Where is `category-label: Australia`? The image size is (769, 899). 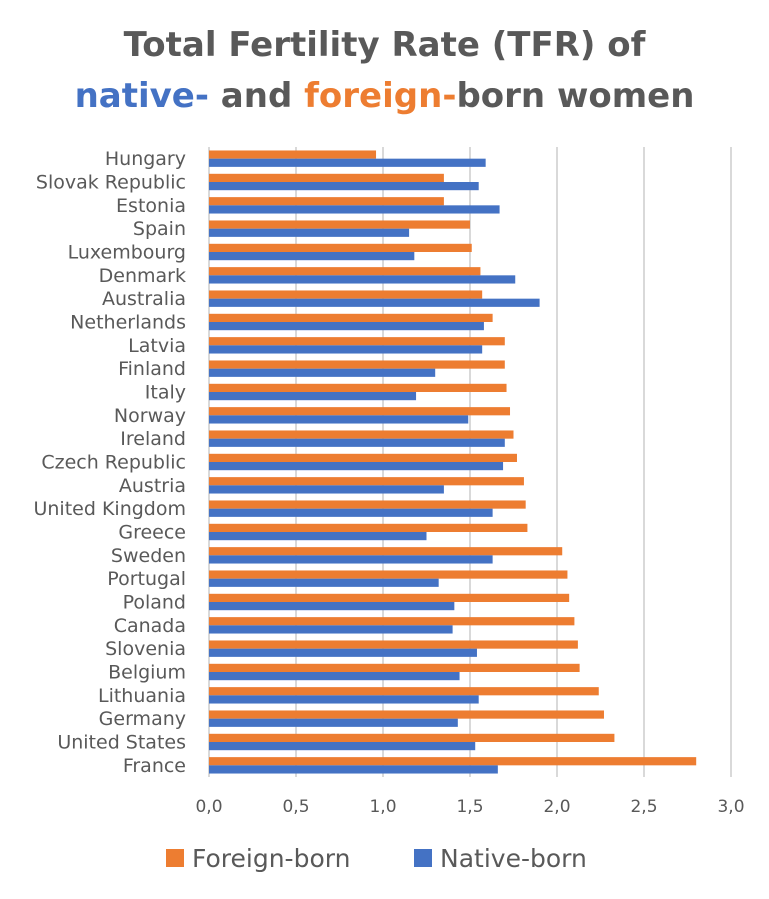
category-label: Australia is located at coordinates (144, 299).